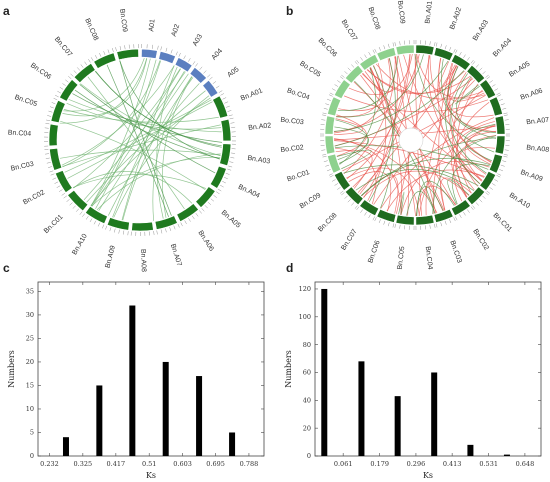 Image resolution: width=550 pixels, height=482 pixels. What do you see at coordinates (495, 163) in the screenshot?
I see `chrom-segment-bn-a09` at bounding box center [495, 163].